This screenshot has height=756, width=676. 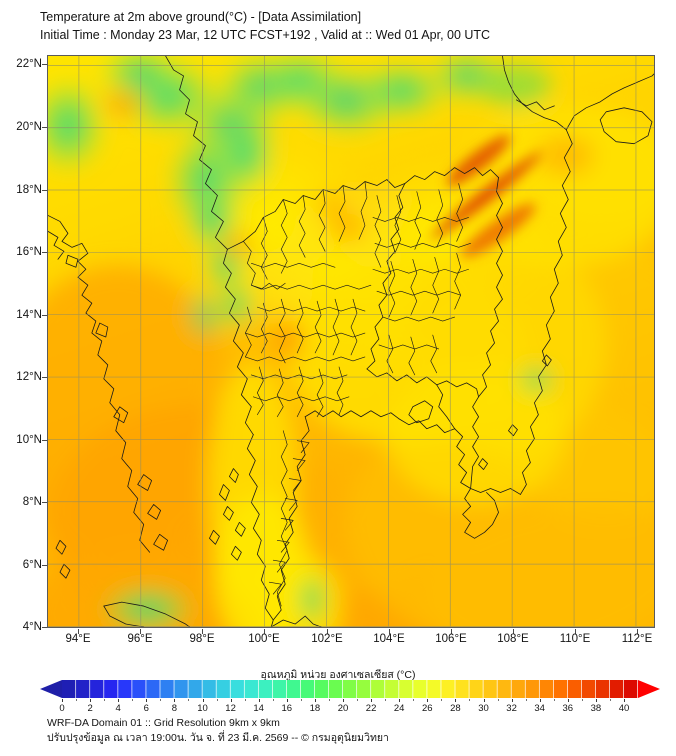 I want to click on ytick-label: 22°N, so click(x=29, y=64).